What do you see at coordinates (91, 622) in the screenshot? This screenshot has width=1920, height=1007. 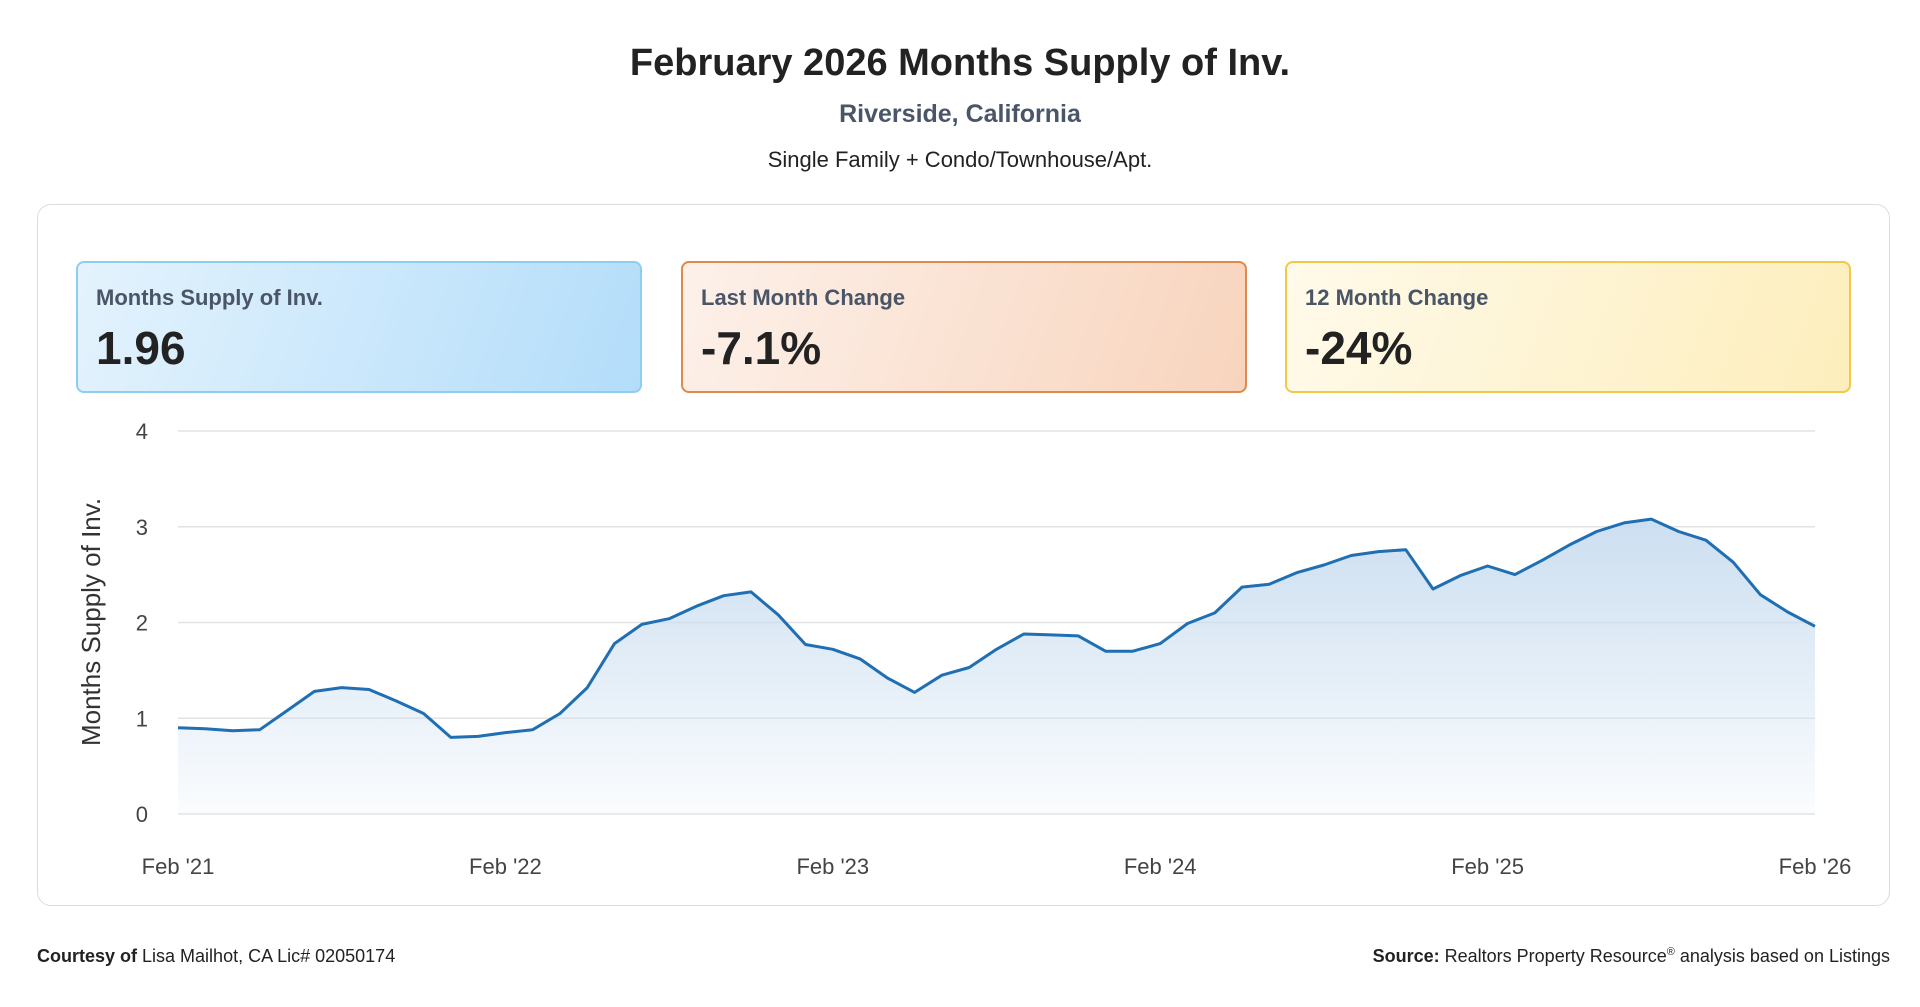 I see `y-axis-label: Months Supply of Inv.` at bounding box center [91, 622].